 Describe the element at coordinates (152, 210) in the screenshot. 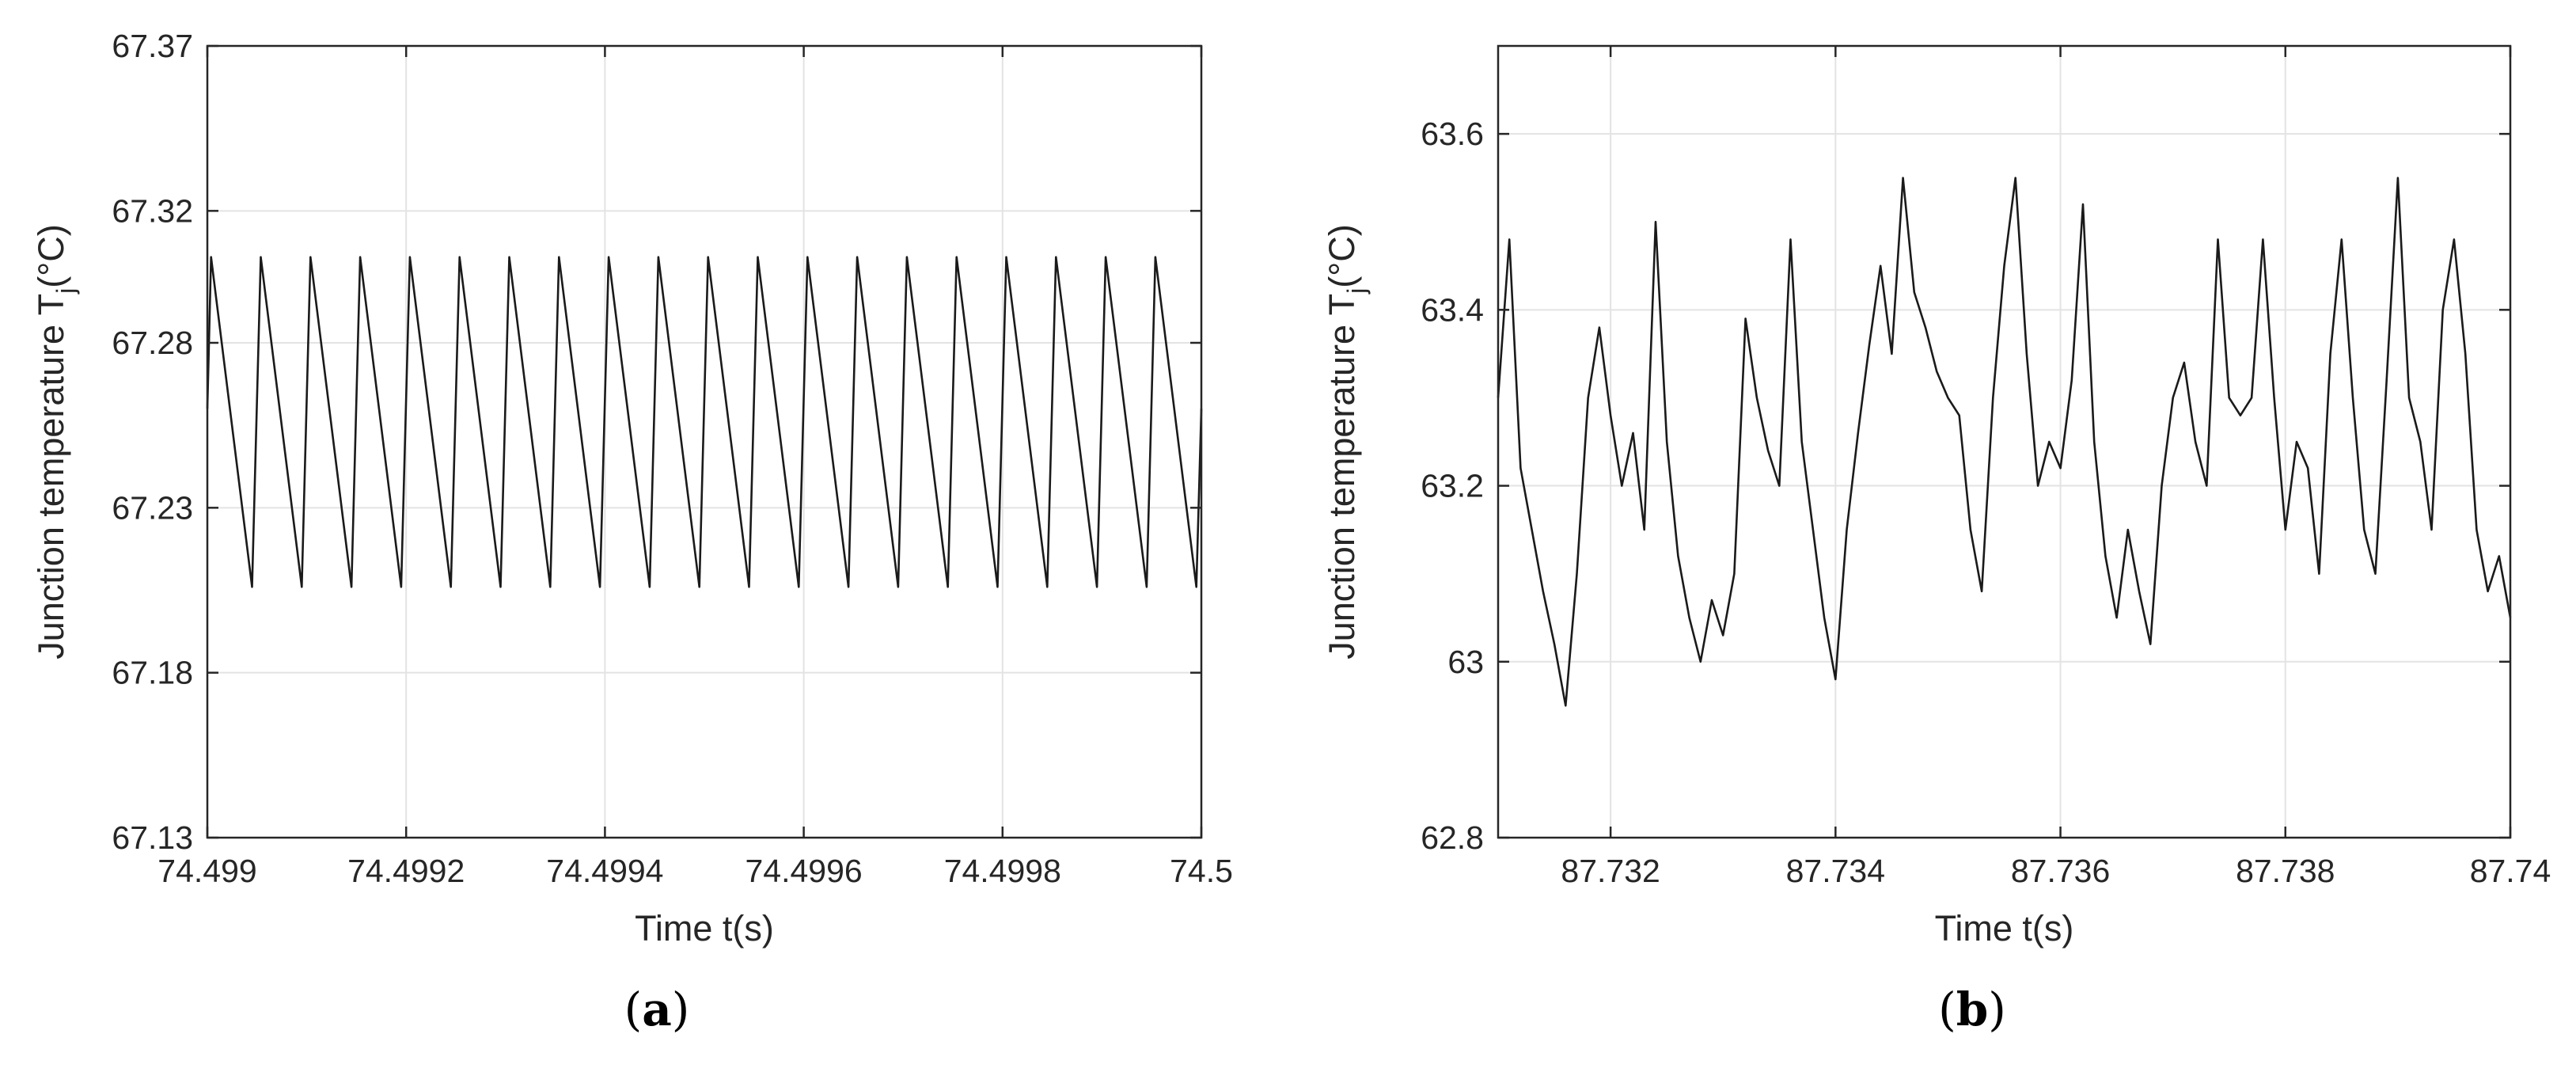

I see `y-tick-label: 67.32` at that location.